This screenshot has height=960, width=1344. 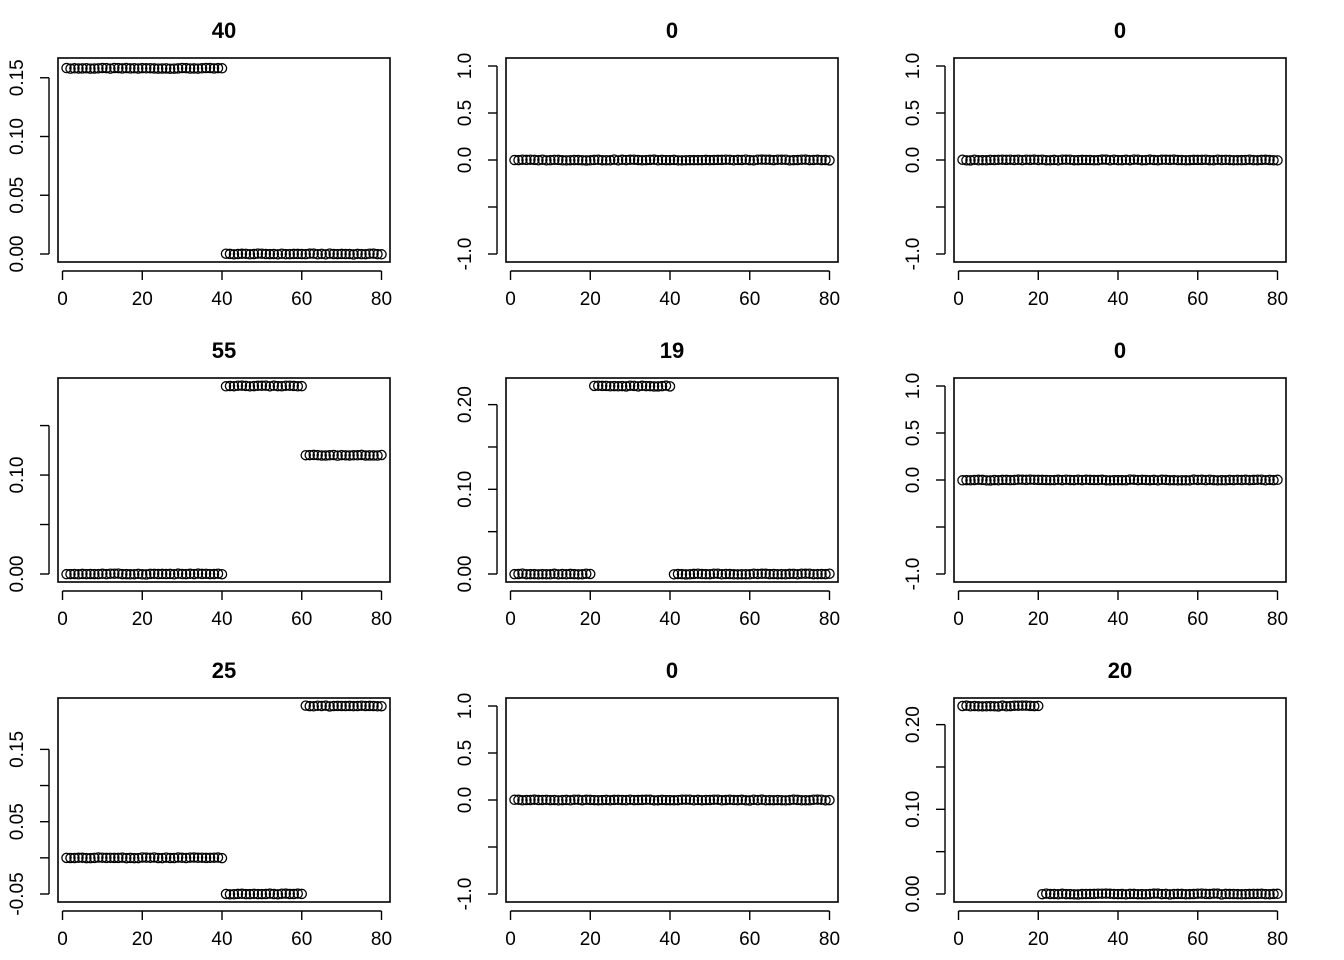 I want to click on x-tick-label: 40, so click(x=1117, y=299).